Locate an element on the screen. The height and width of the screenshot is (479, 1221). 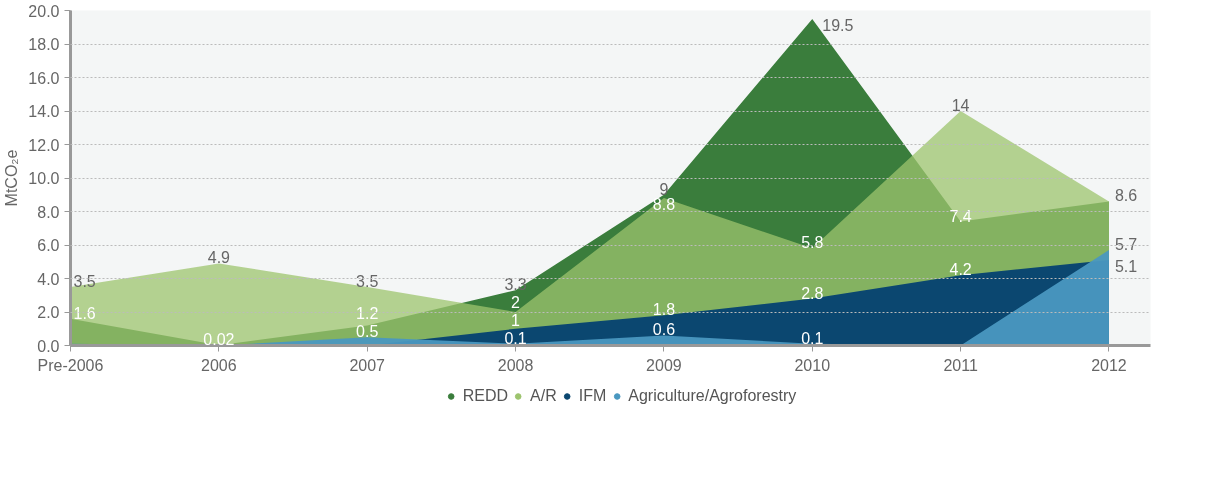
y-tick-label: 20.0 is located at coordinates (44, 11).